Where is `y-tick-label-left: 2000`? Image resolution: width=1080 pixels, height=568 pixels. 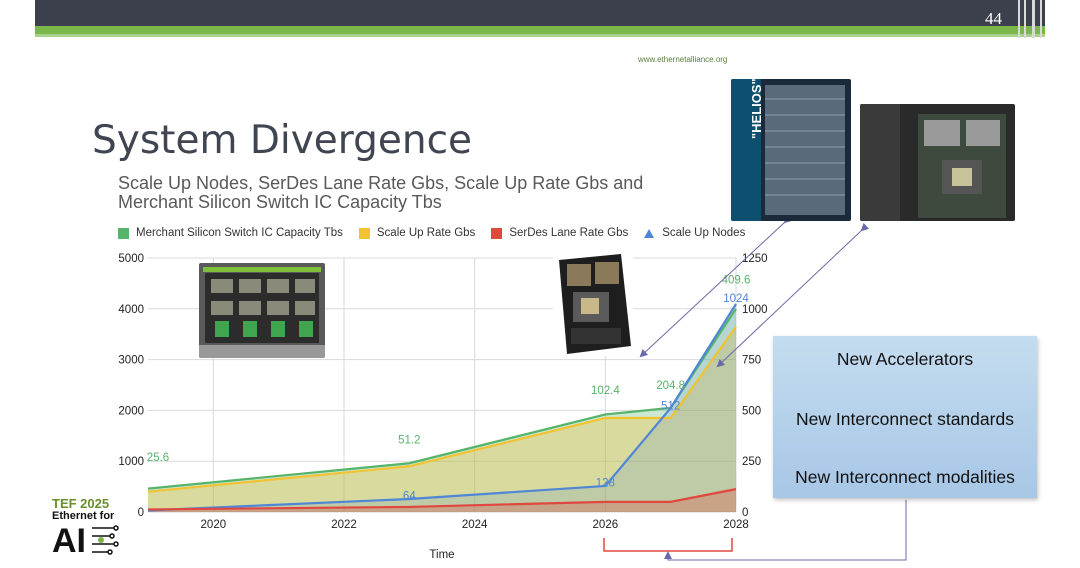
y-tick-label-left: 2000 is located at coordinates (131, 411).